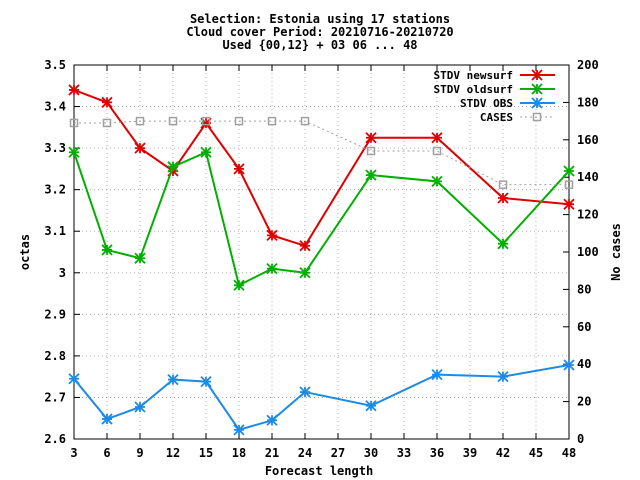 The width and height of the screenshot is (640, 480). What do you see at coordinates (173, 453) in the screenshot?
I see `x-tick-label: 12` at bounding box center [173, 453].